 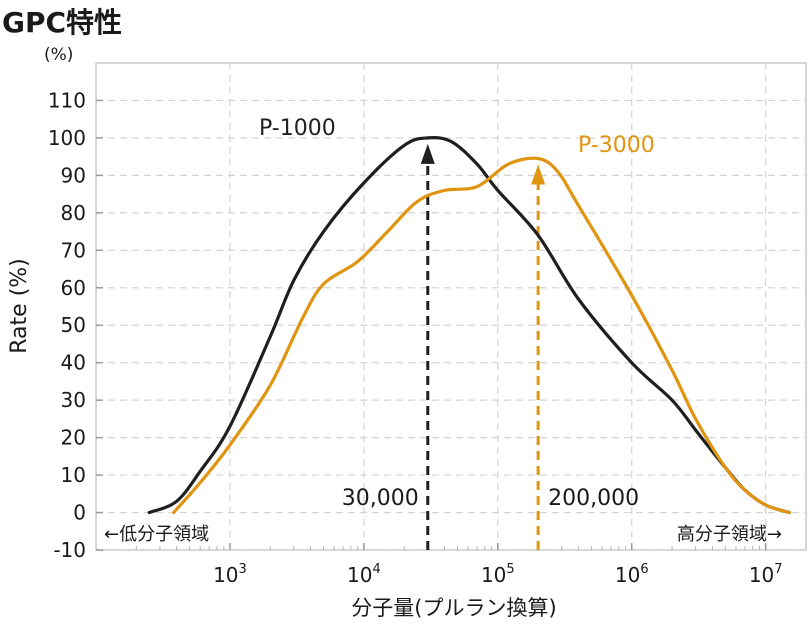 I want to click on high-region-label: 高分子領域→, so click(x=729, y=534).